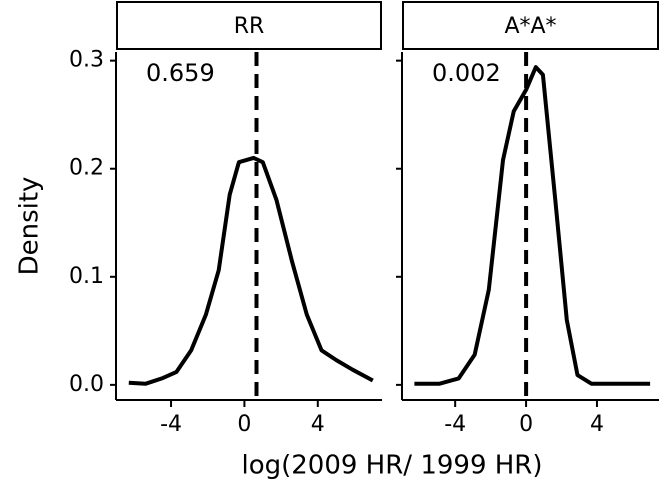 The image size is (659, 489). I want to click on strip-label: A*A*, so click(530, 26).